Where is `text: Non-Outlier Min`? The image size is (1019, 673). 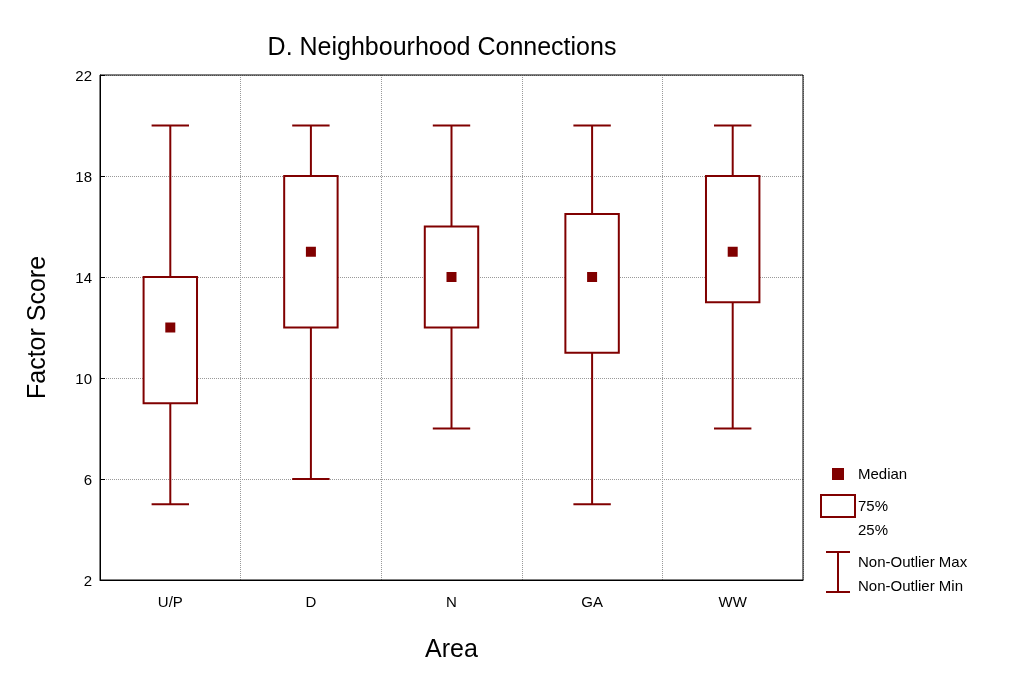
text: Non-Outlier Min is located at coordinates (911, 586).